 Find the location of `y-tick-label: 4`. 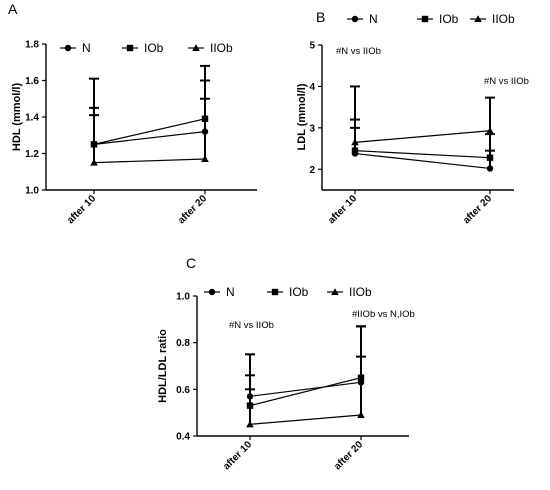

y-tick-label: 4 is located at coordinates (312, 87).